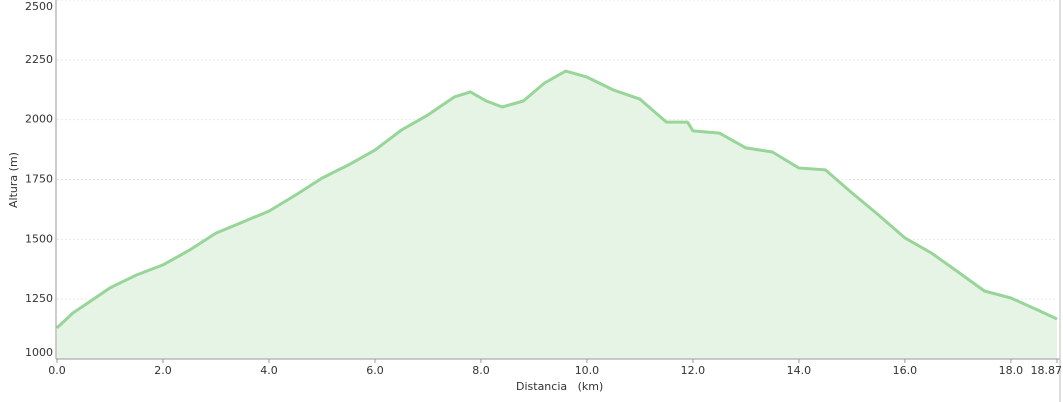  What do you see at coordinates (39, 6) in the screenshot?
I see `y-tick-label: 2500` at bounding box center [39, 6].